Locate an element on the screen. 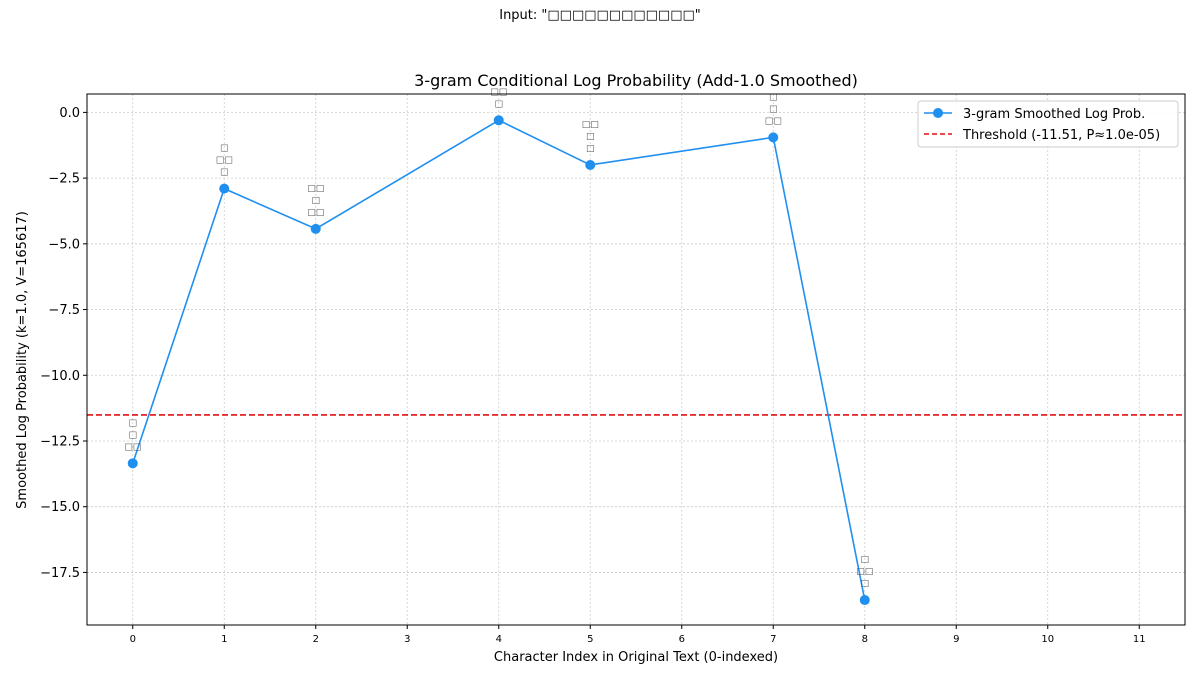 The width and height of the screenshot is (1200, 700). x-tick-label: 8 is located at coordinates (865, 639).